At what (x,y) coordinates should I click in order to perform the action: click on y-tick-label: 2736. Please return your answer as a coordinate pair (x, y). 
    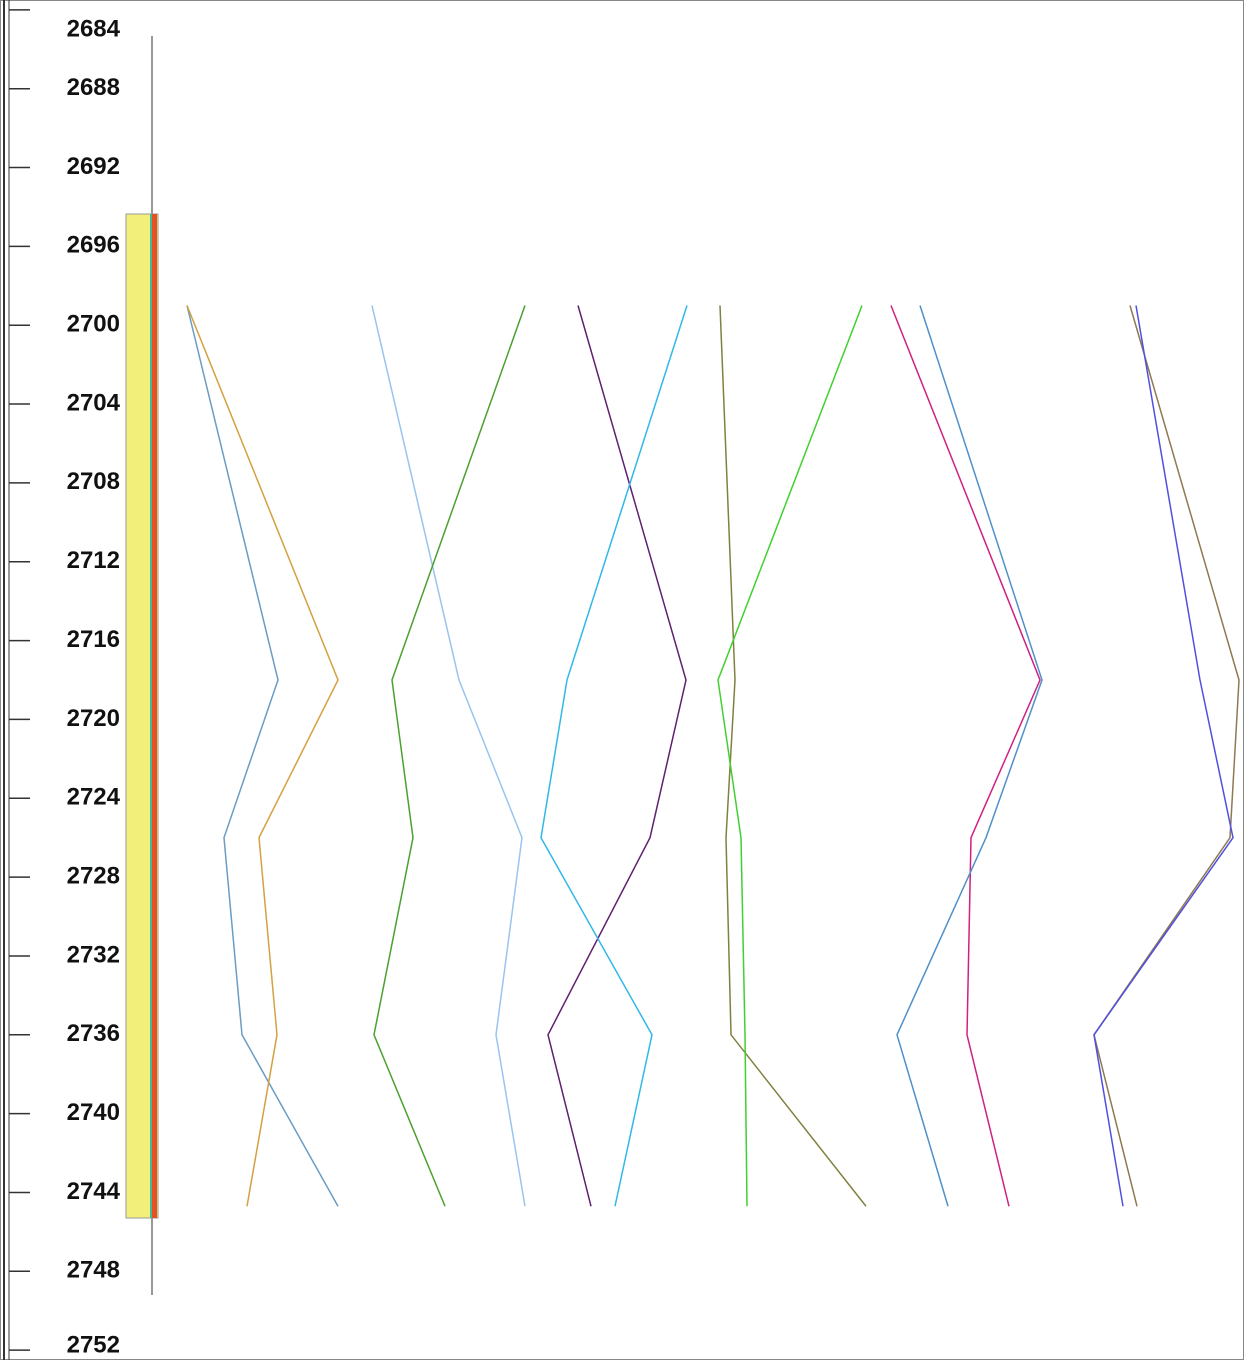
    Looking at the image, I should click on (93, 1033).